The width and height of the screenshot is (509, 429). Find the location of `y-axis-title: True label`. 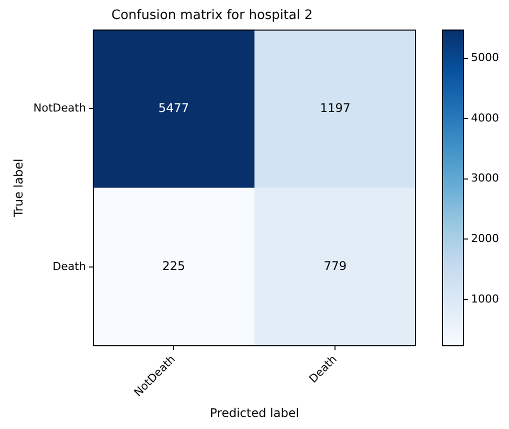

y-axis-title: True label is located at coordinates (18, 188).